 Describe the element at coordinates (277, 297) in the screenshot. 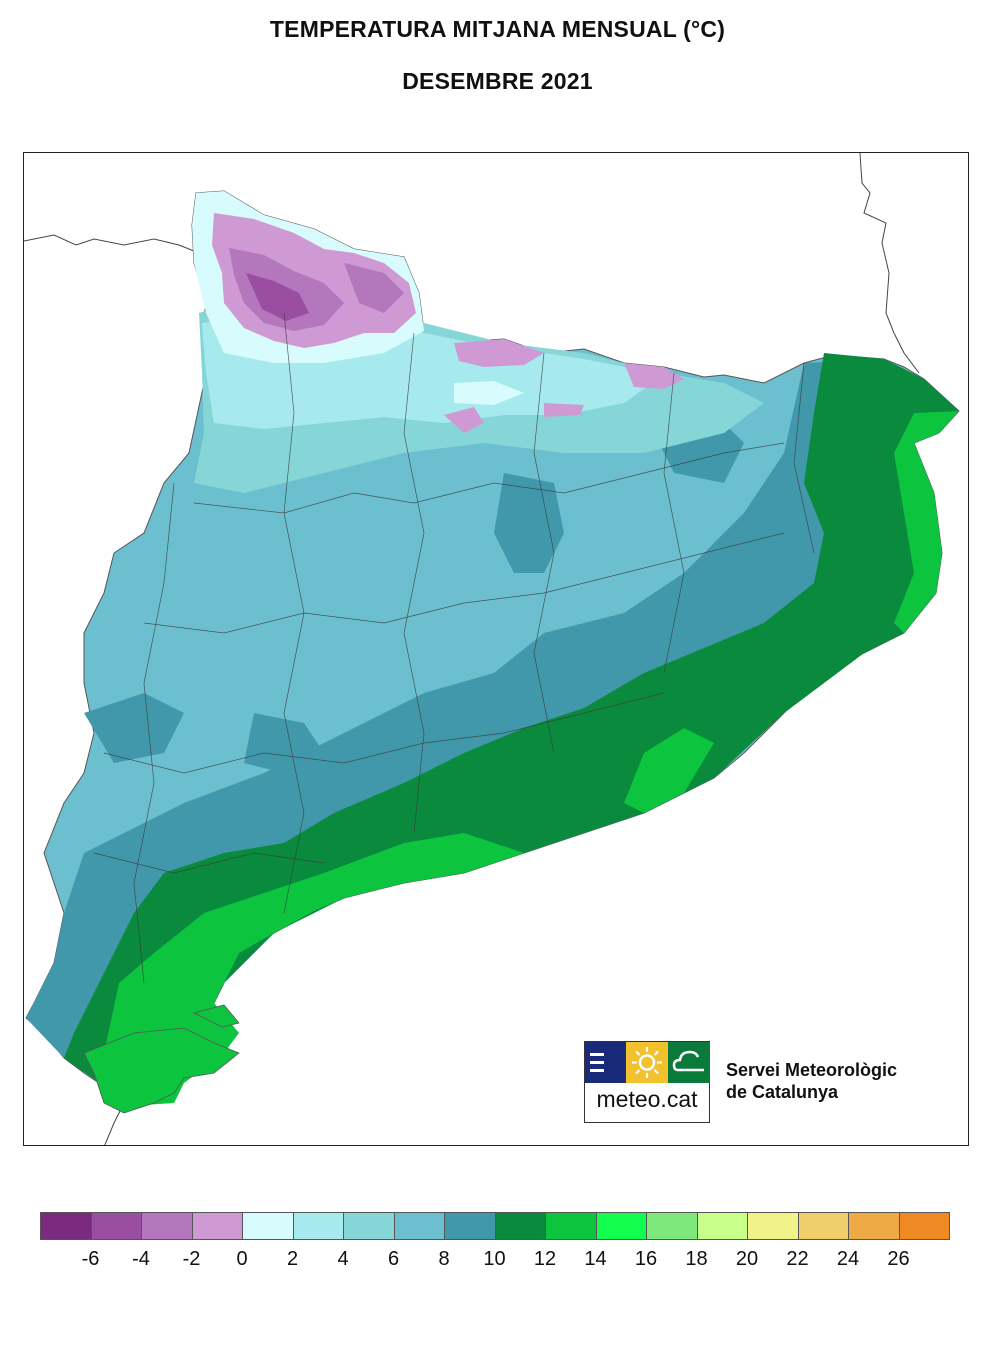

I see `zone-minus6-minus4` at that location.